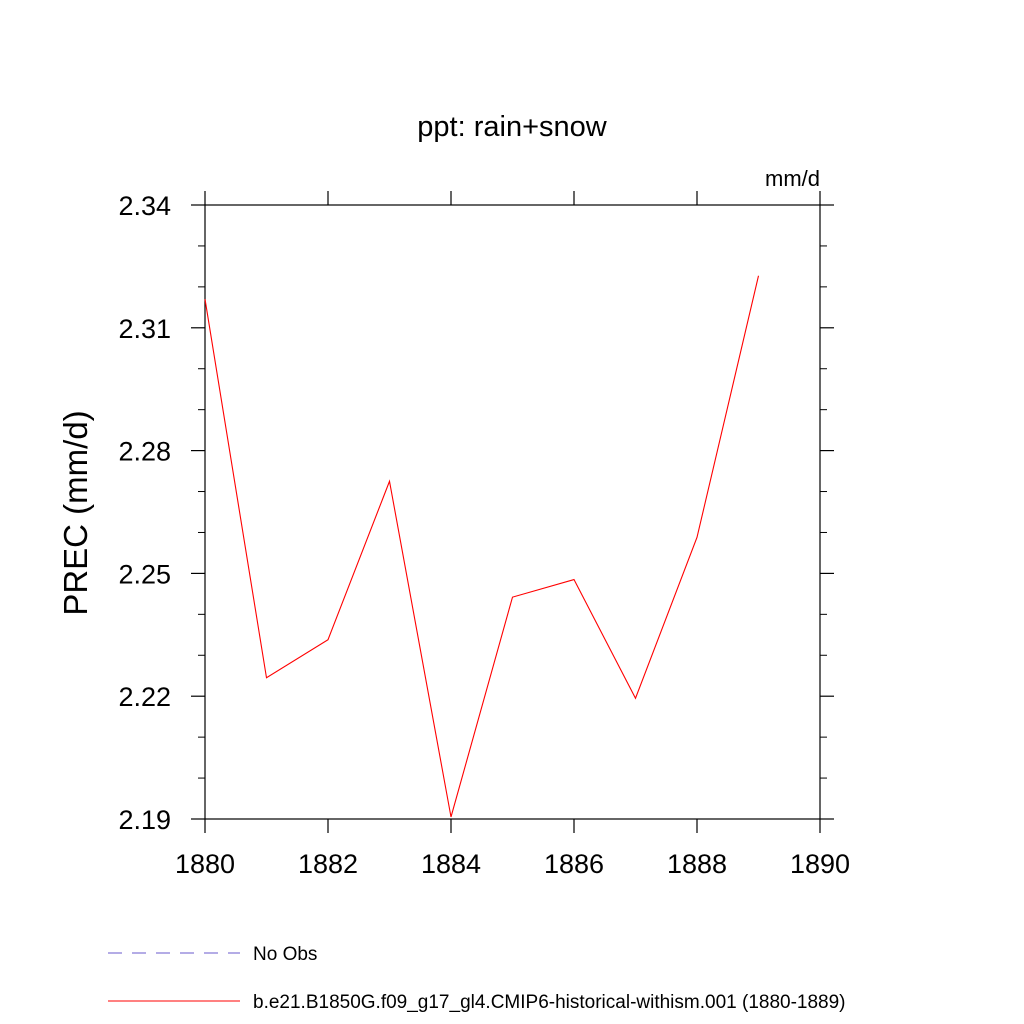 The width and height of the screenshot is (1024, 1024). Describe the element at coordinates (285, 954) in the screenshot. I see `legend-label: No Obs` at that location.